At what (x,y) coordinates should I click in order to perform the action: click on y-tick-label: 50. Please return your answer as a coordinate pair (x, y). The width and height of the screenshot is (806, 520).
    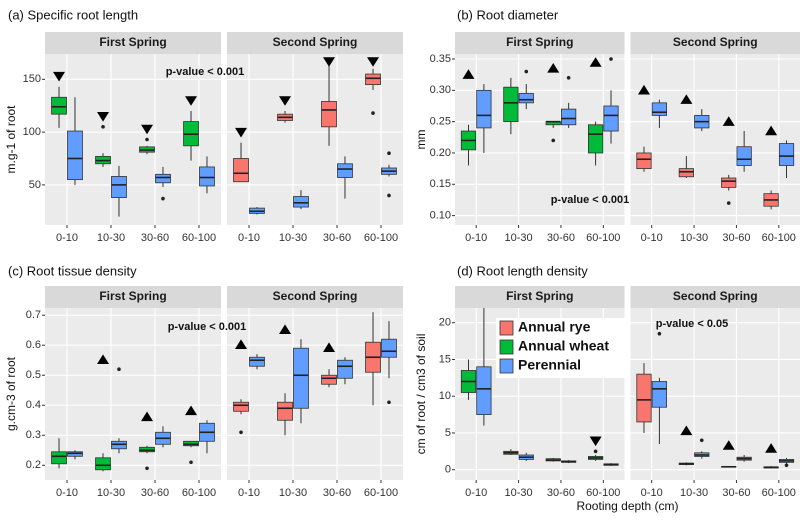
    Looking at the image, I should click on (35, 185).